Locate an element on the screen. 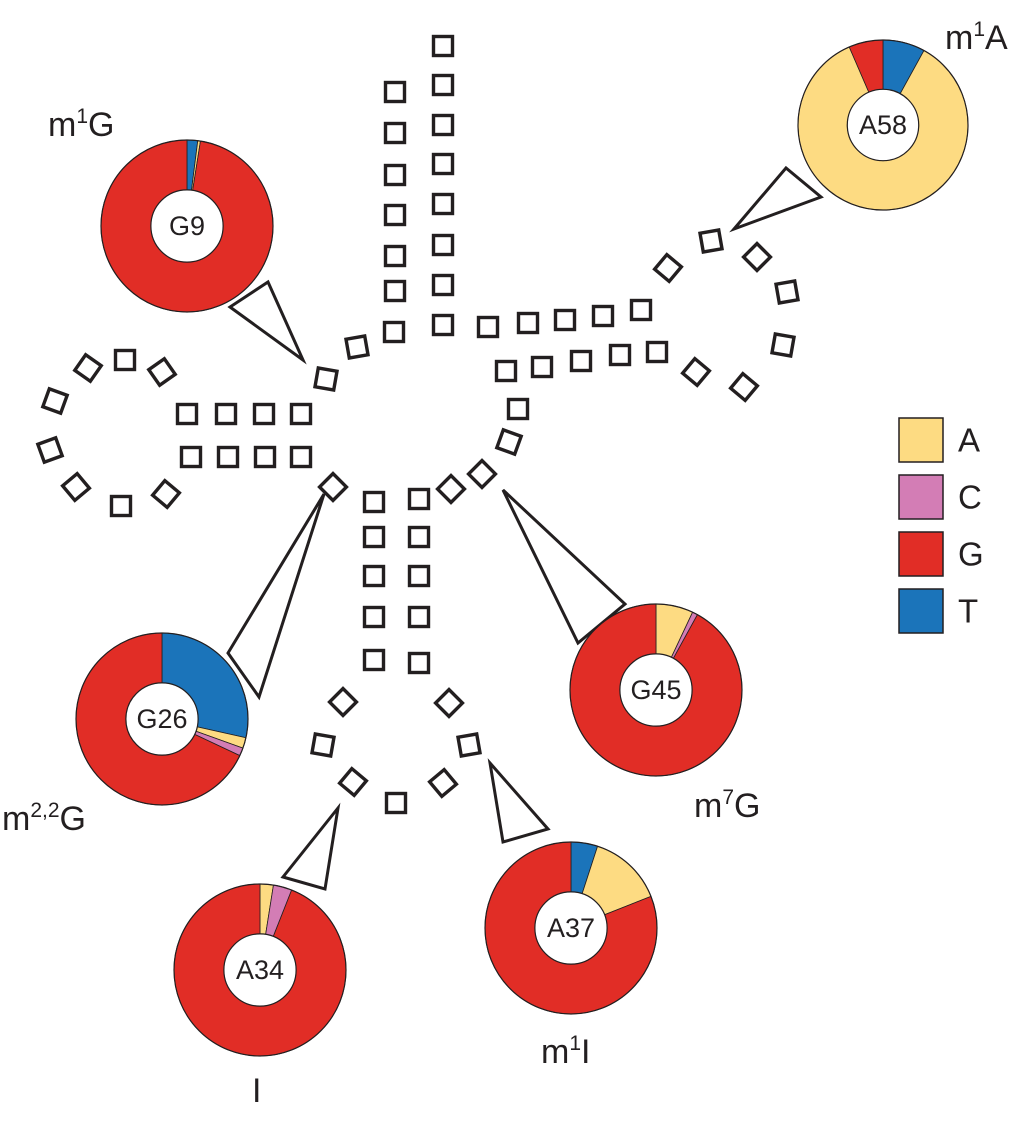 The height and width of the screenshot is (1128, 1018). donut-chart-A37: A37 is located at coordinates (571, 928).